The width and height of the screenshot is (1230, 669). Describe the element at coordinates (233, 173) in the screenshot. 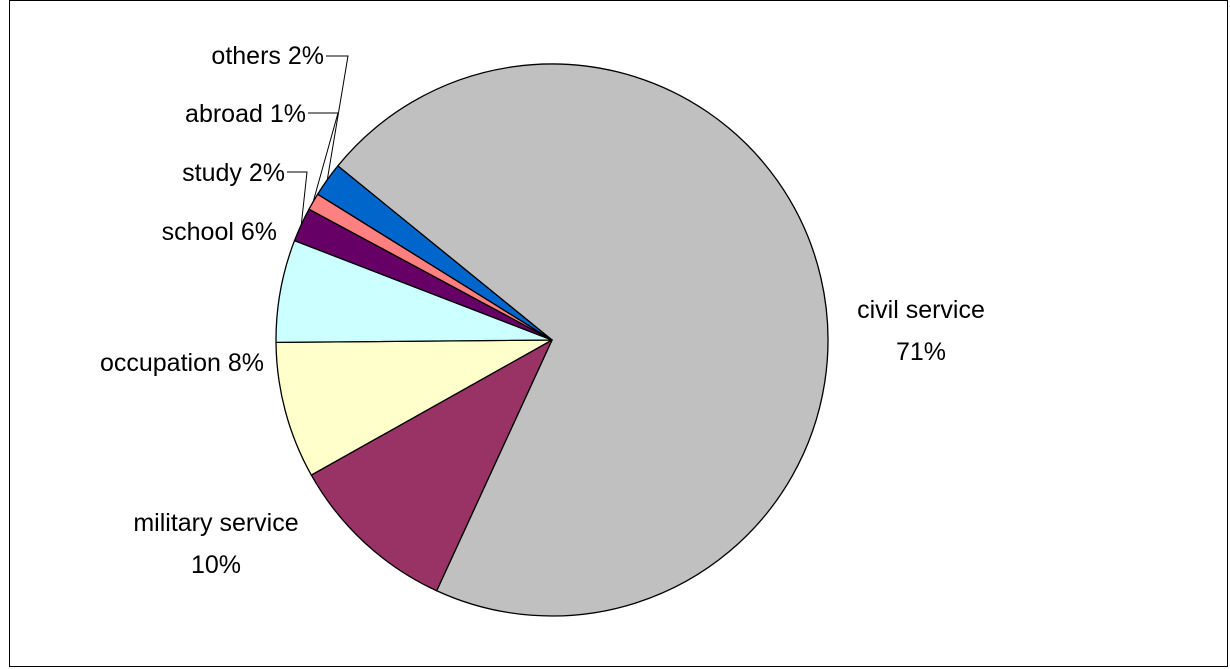

I see `label-study: study 2%` at that location.